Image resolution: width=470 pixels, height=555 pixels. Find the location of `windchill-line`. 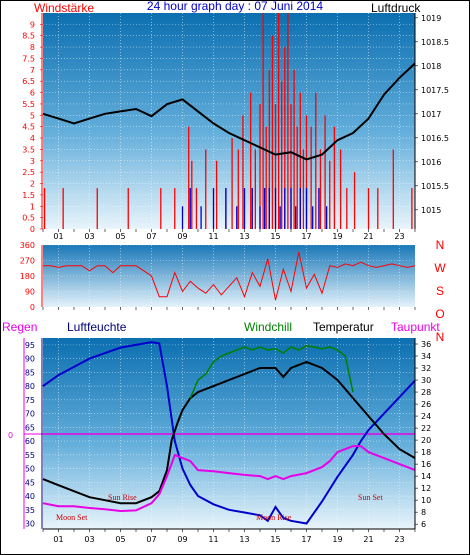

windchill-line is located at coordinates (271, 372).